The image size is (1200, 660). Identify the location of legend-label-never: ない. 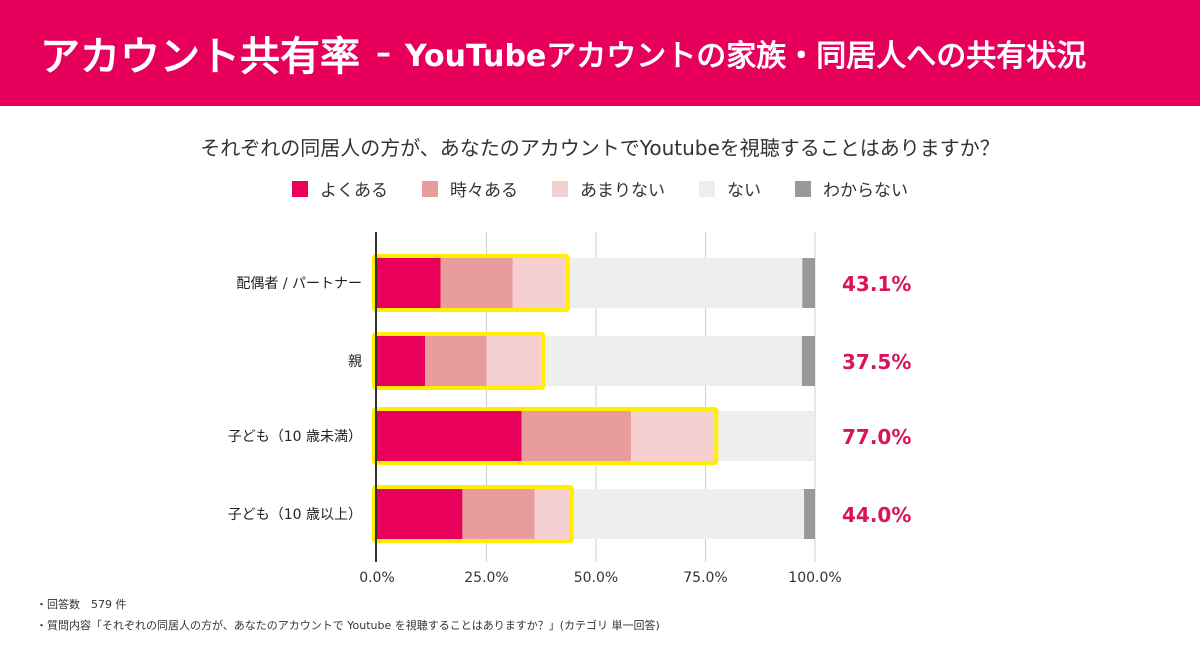
(744, 191).